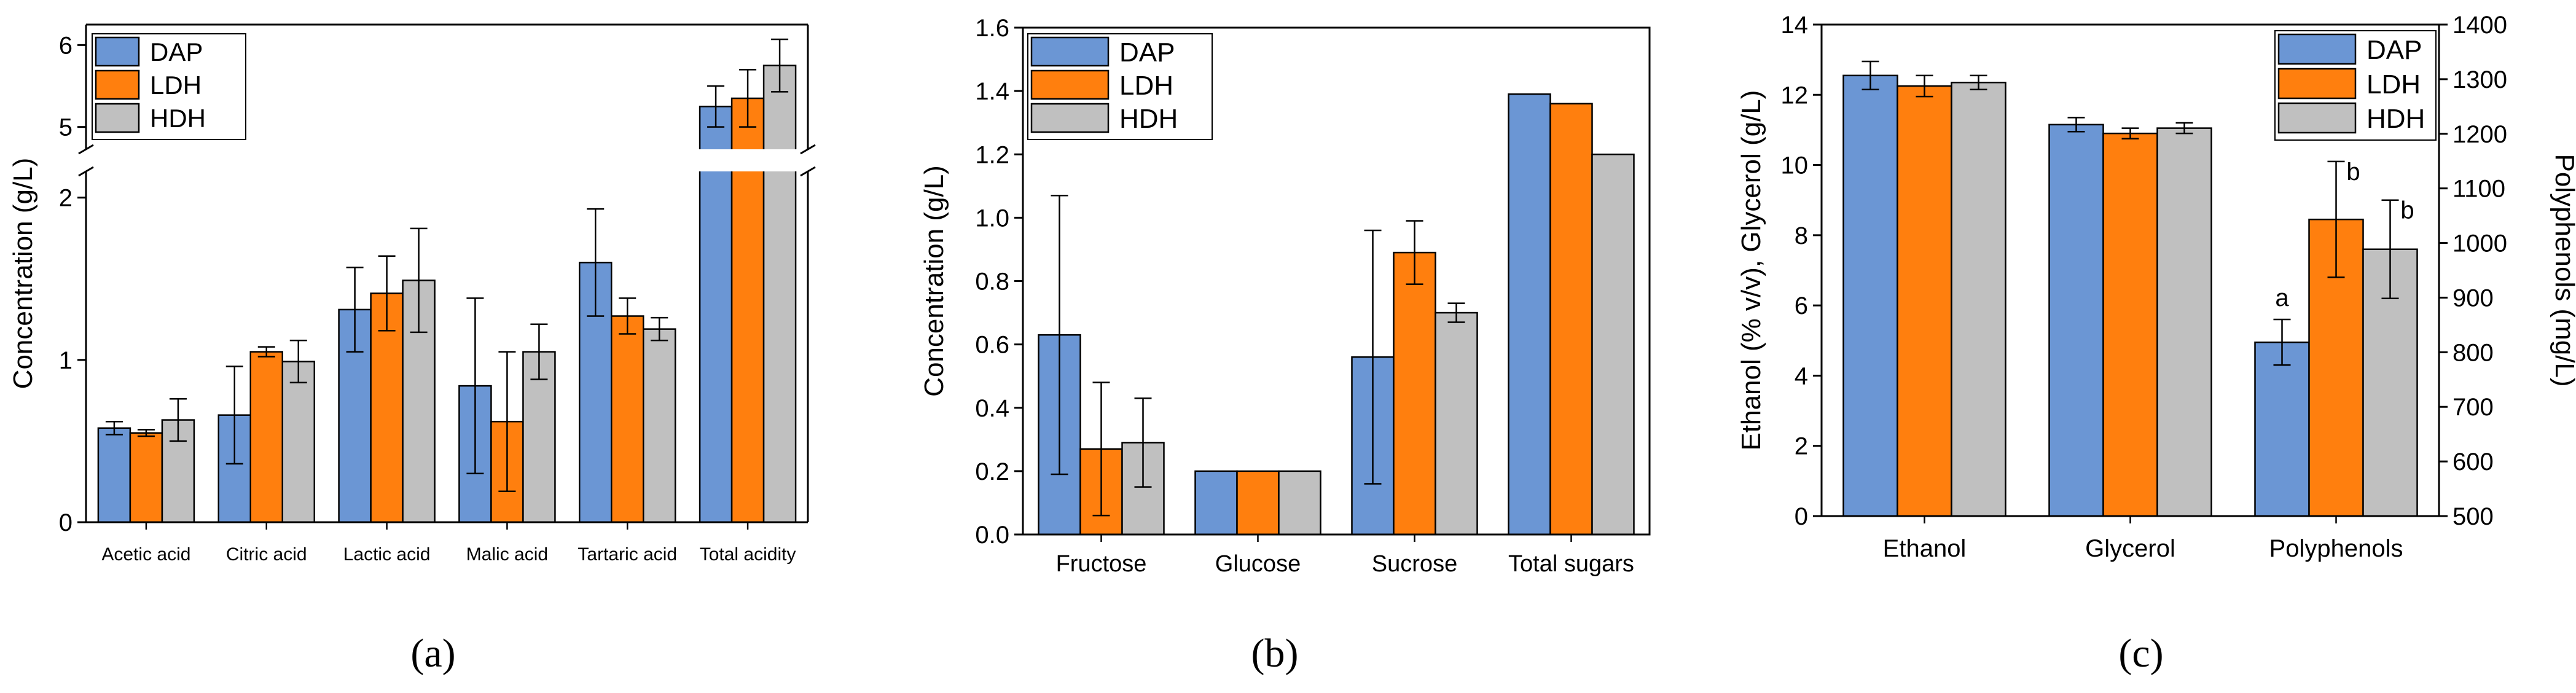 The height and width of the screenshot is (693, 2576). Describe the element at coordinates (1751, 270) in the screenshot. I see `y-axis-label: Ethanol (% v/v), Glycerol (g/L)` at that location.